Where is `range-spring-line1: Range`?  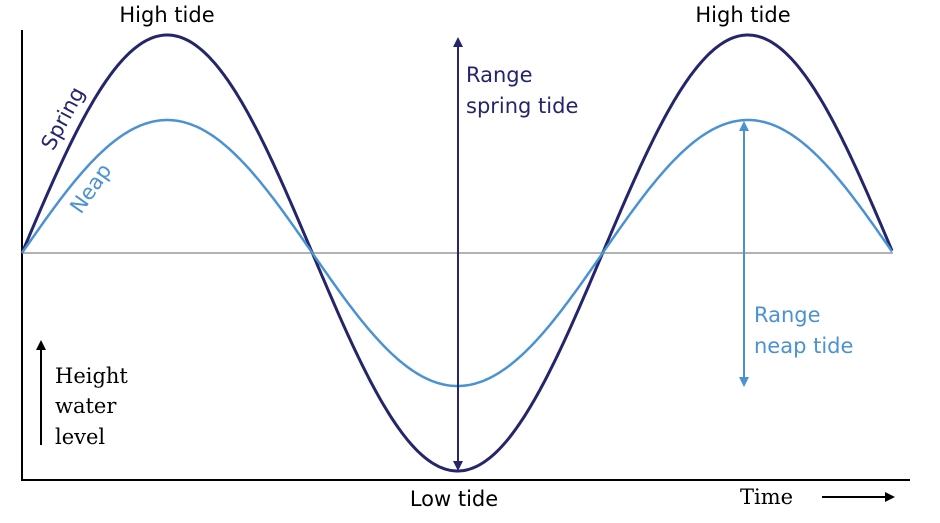
range-spring-line1: Range is located at coordinates (499, 75).